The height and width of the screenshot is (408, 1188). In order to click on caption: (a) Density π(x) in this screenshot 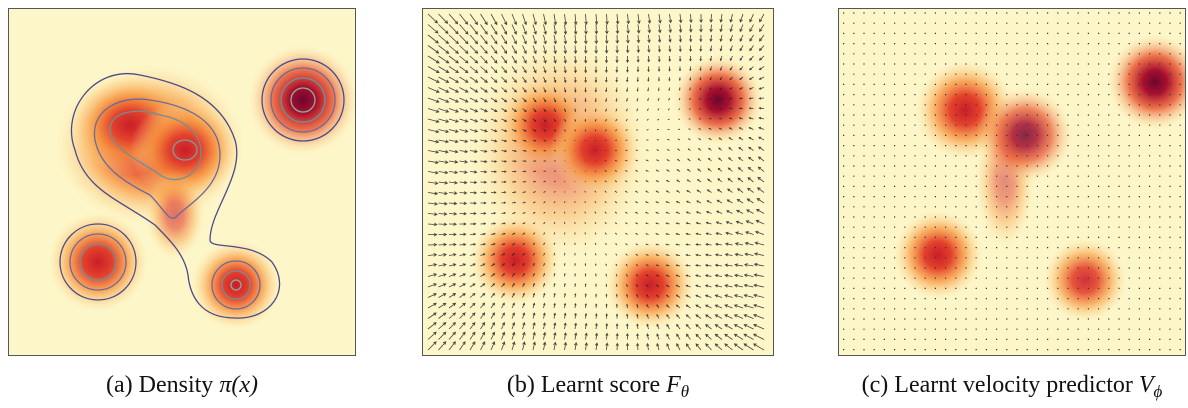, I will do `click(182, 385)`.